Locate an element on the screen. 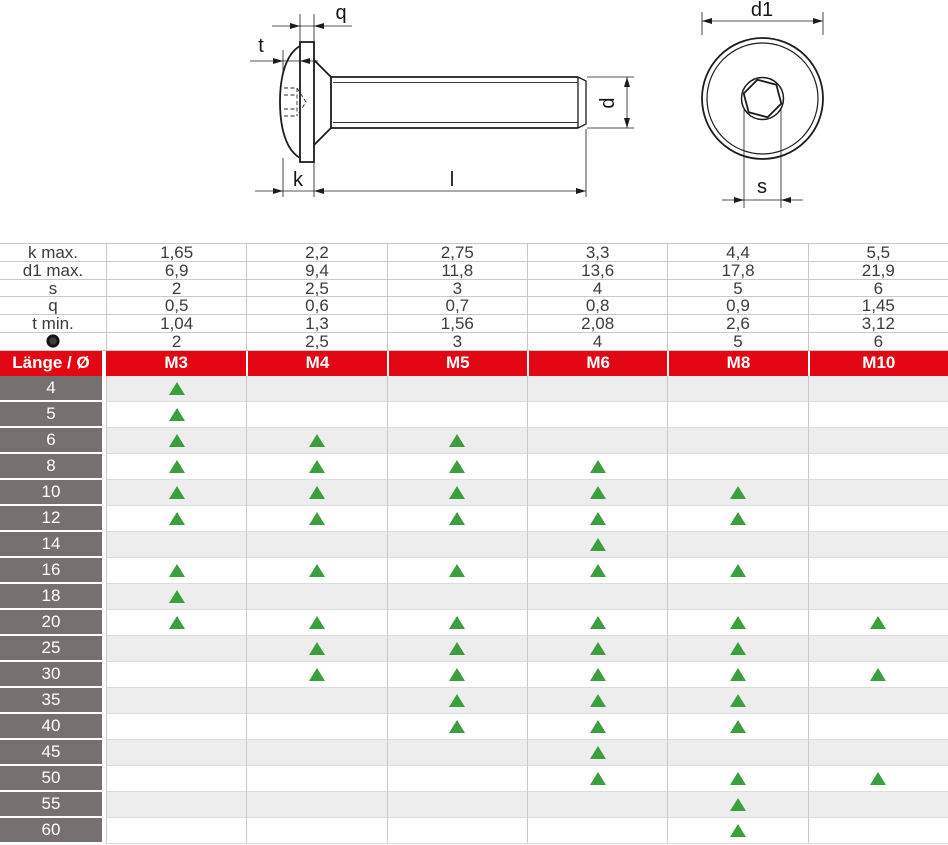  spec-row: q 0,5 0,6 0,7 0,8 0,9 1,45 is located at coordinates (474, 306).